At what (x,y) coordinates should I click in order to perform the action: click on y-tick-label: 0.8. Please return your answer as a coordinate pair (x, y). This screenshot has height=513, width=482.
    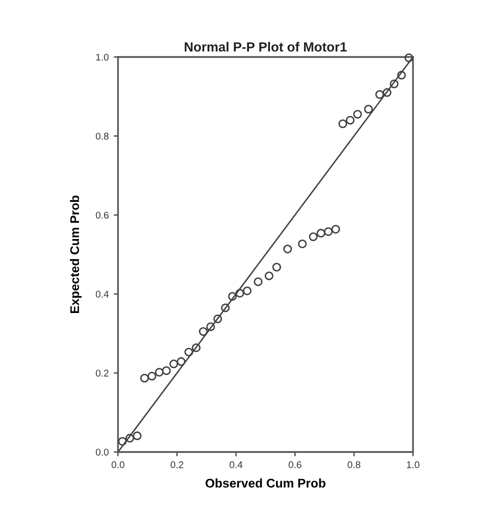
    Looking at the image, I should click on (102, 136).